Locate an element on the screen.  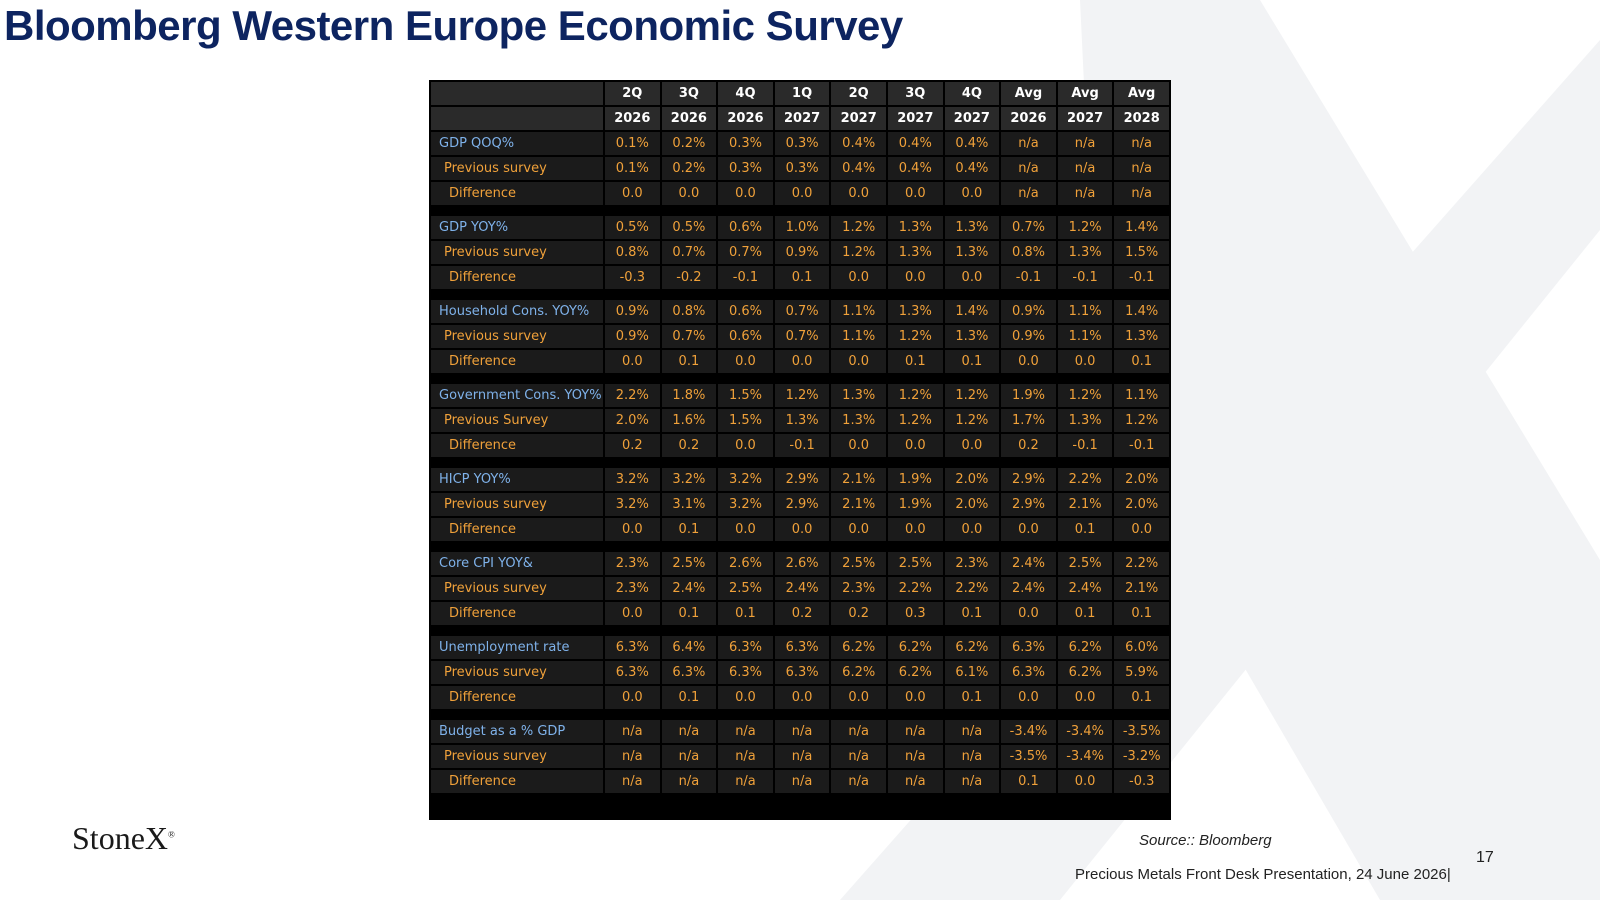
value-cell: -3.4% is located at coordinates (1085, 731).